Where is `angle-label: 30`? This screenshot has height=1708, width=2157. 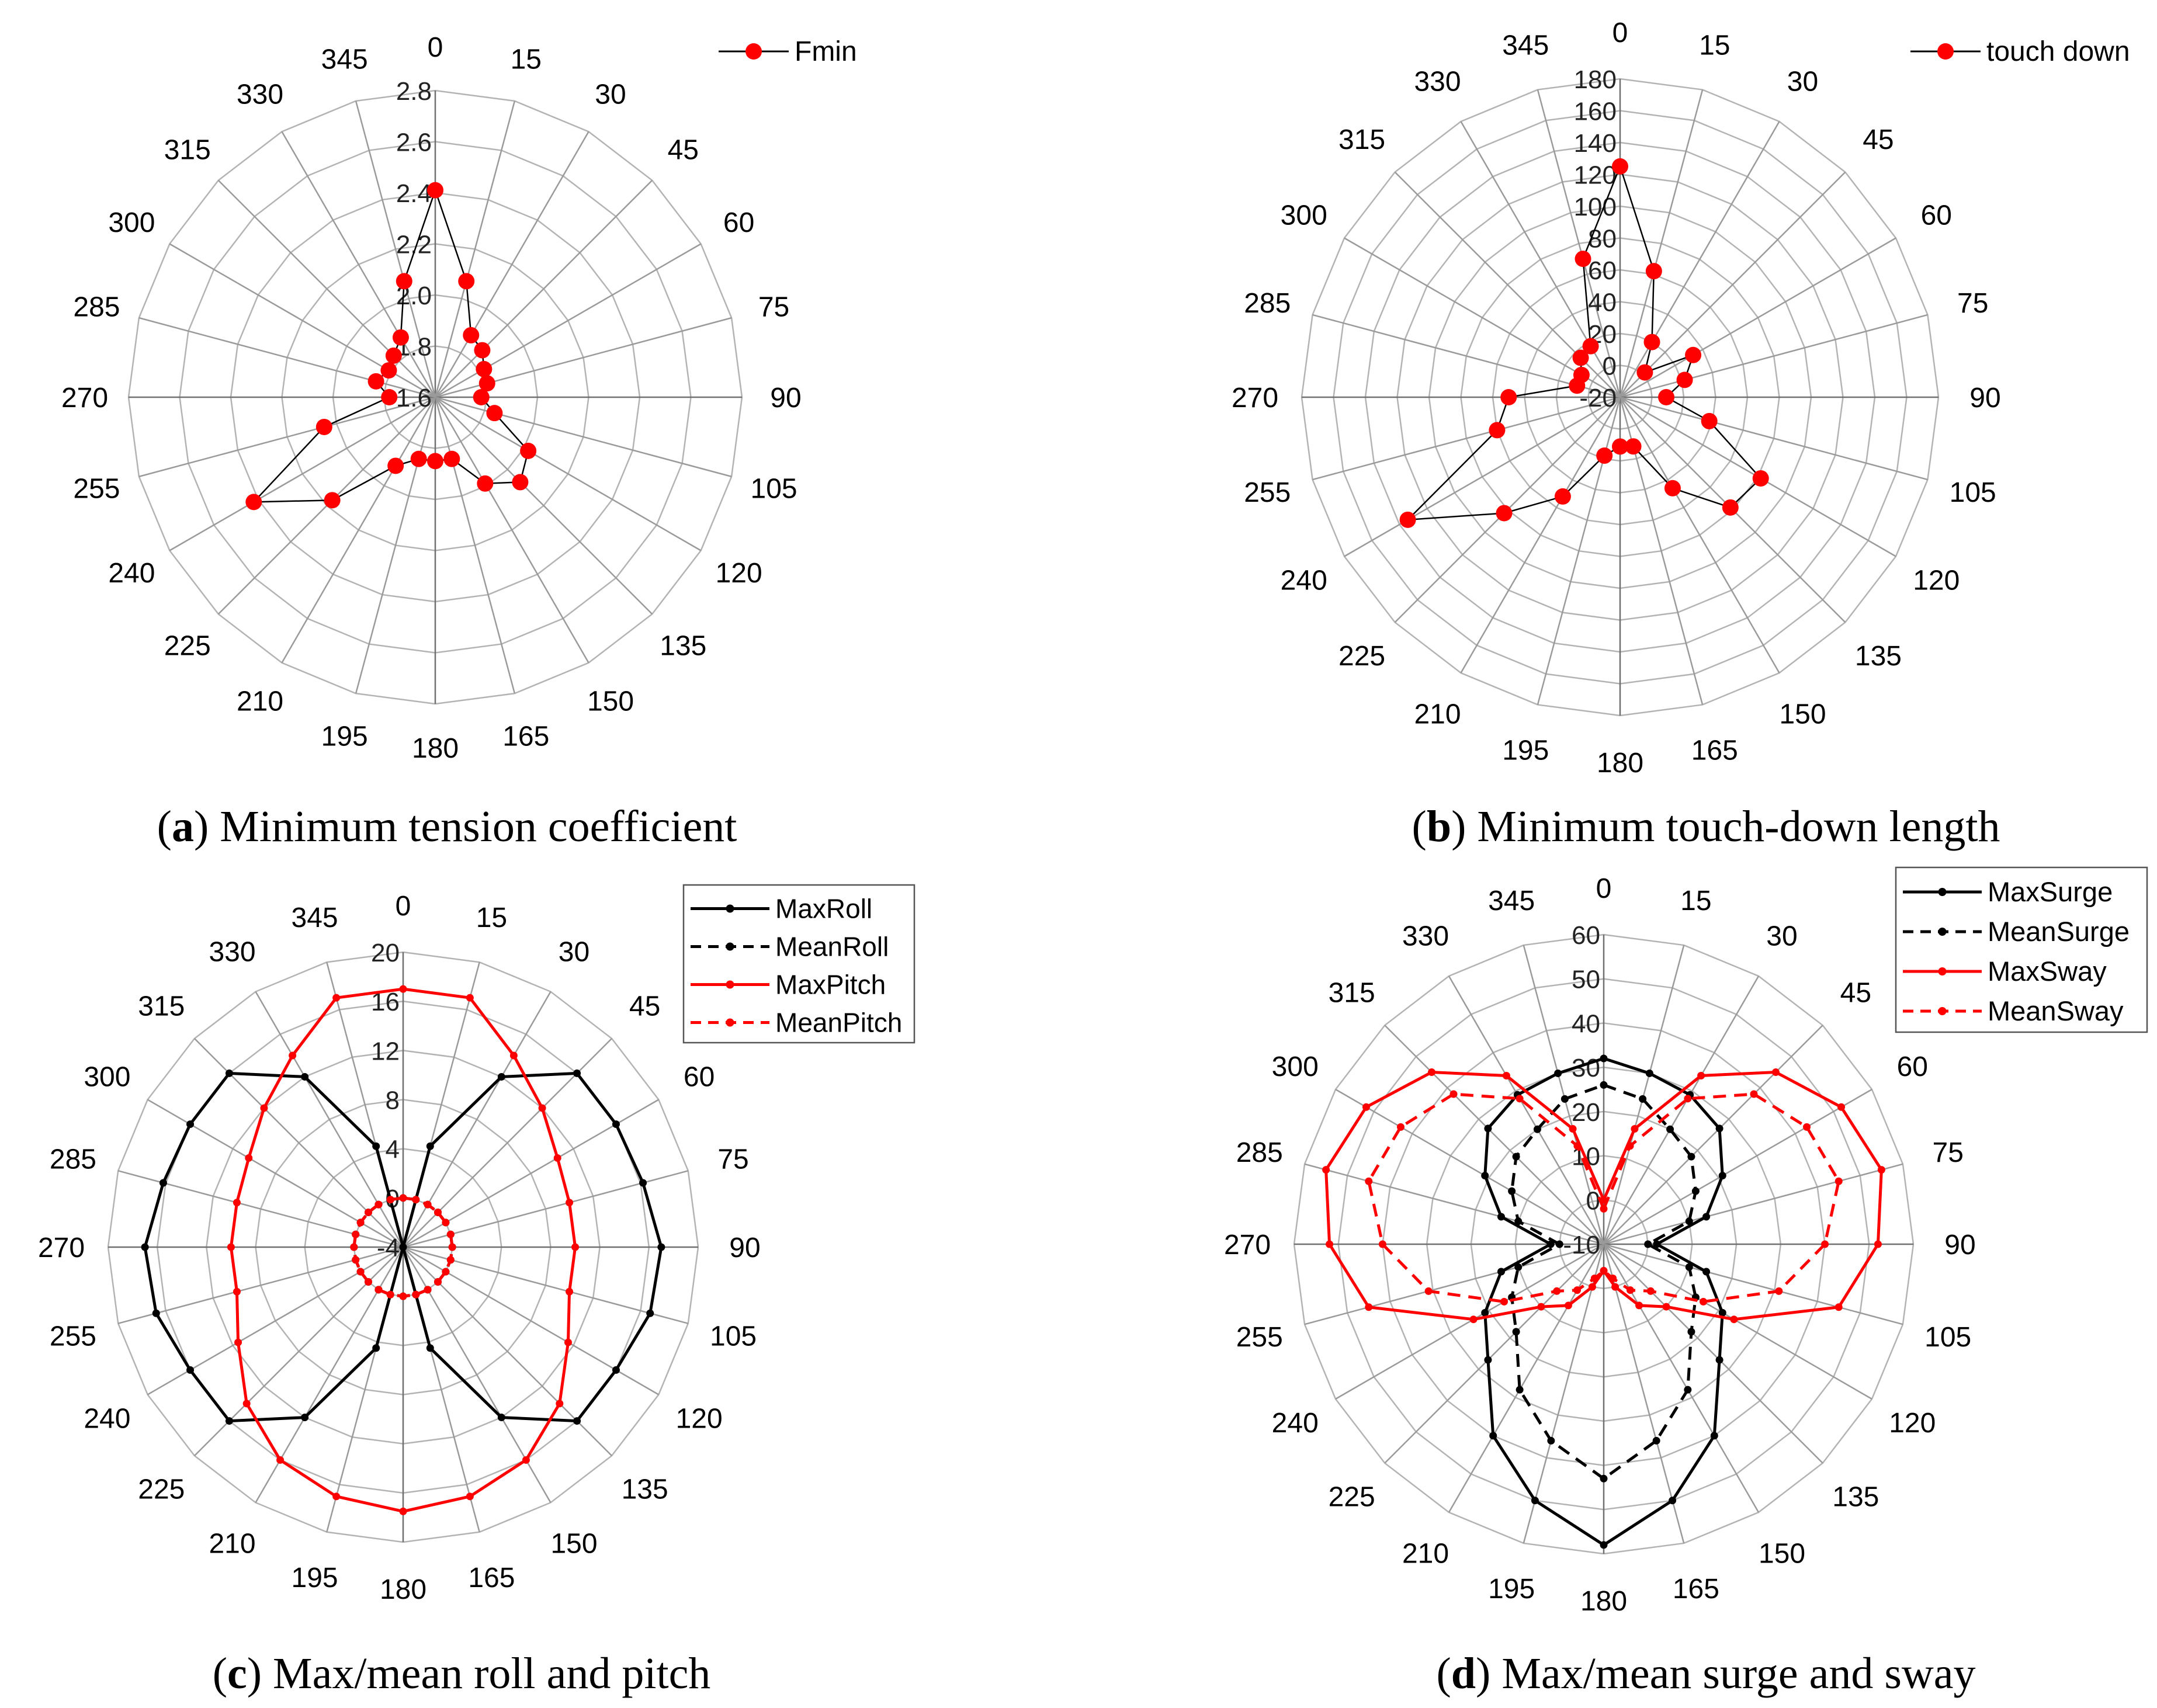 angle-label: 30 is located at coordinates (1802, 82).